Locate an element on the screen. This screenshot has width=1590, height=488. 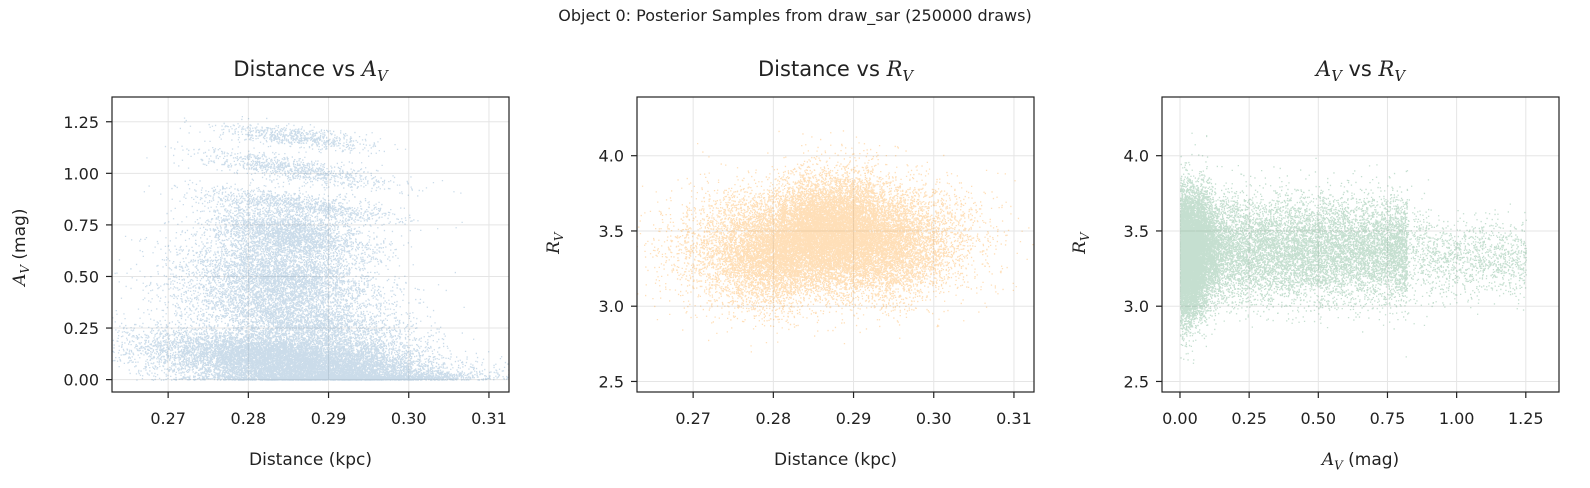
x-axis-label: AV (mag) is located at coordinates (1360, 461).